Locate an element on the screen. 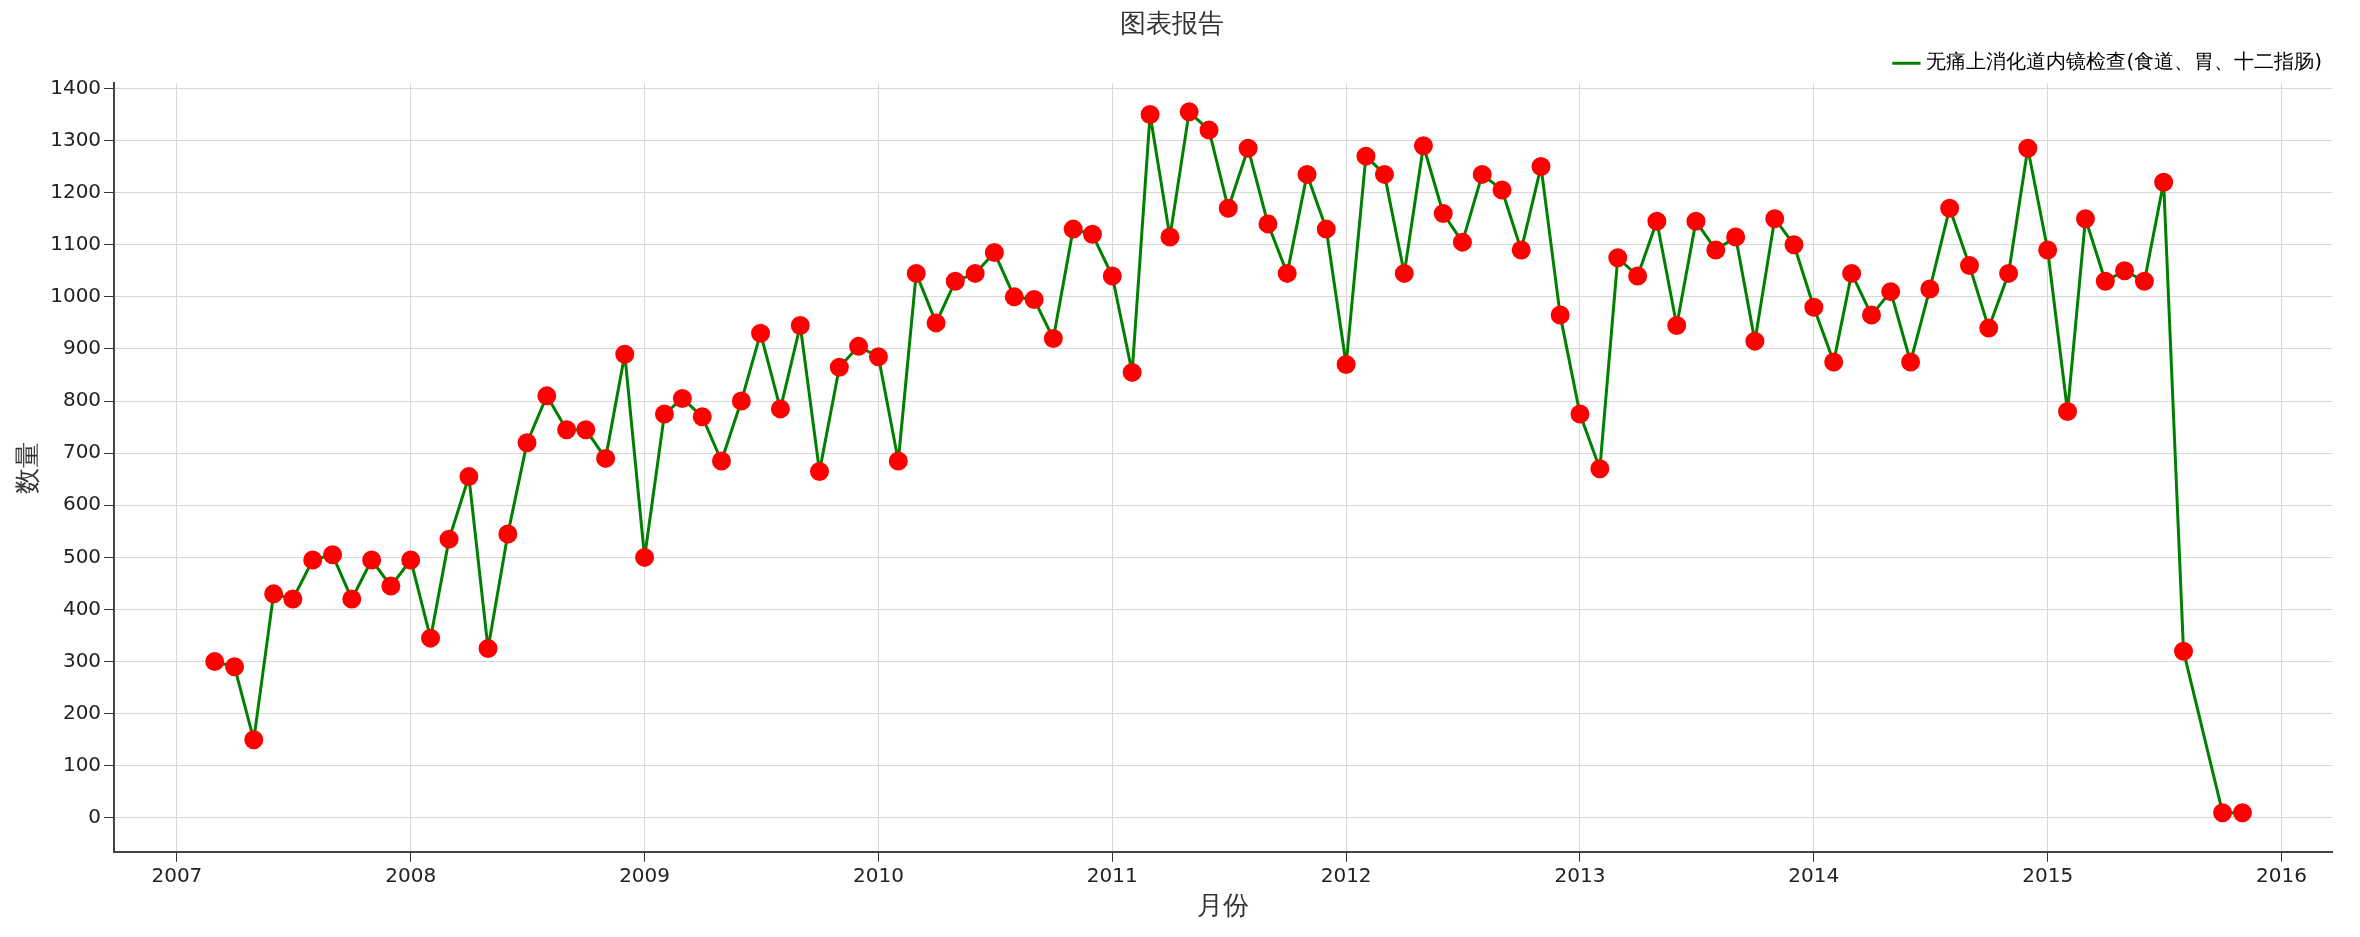 This screenshot has width=2360, height=937. y-tick-label: 900 is located at coordinates (82, 347).